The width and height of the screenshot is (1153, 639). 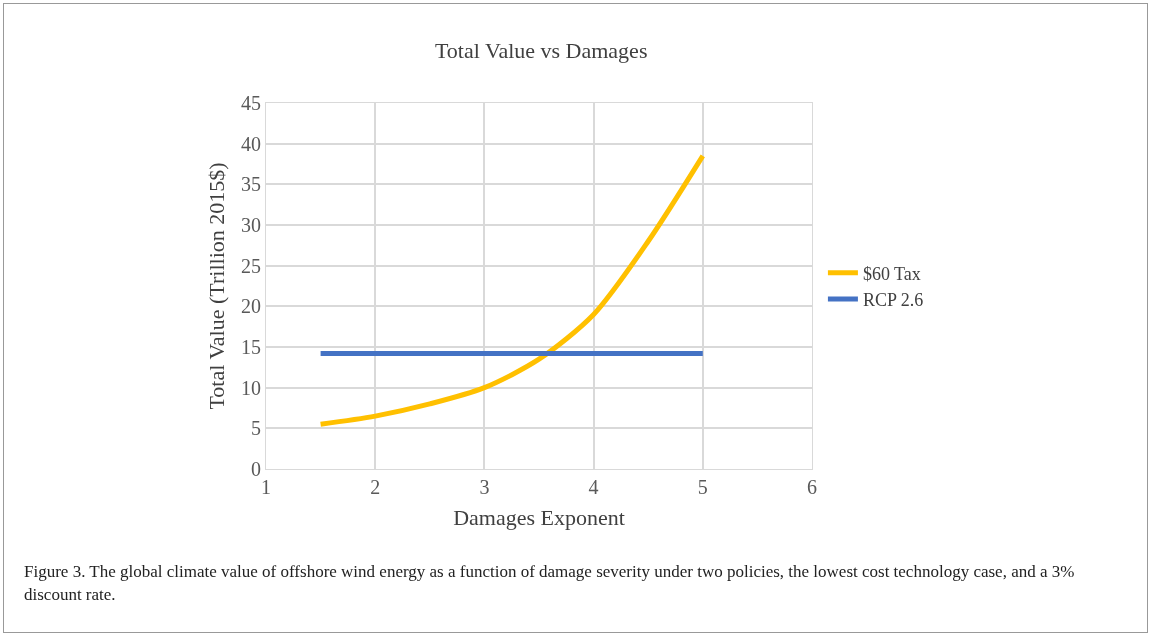 What do you see at coordinates (251, 184) in the screenshot?
I see `y-tick-label: 35` at bounding box center [251, 184].